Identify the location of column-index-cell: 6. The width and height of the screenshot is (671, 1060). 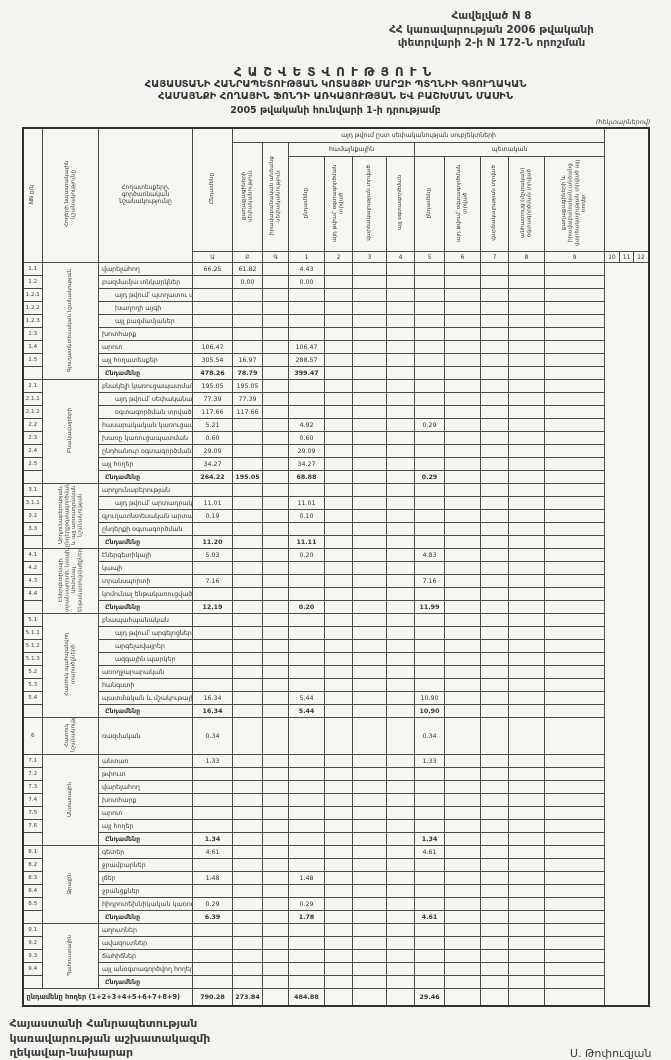
(462, 257).